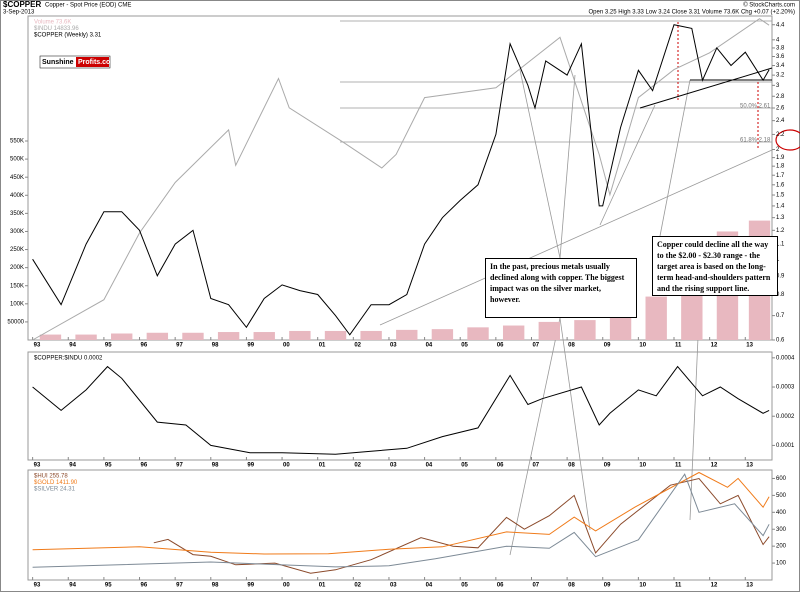  Describe the element at coordinates (17, 286) in the screenshot. I see `y2-tick-label: 150K` at that location.